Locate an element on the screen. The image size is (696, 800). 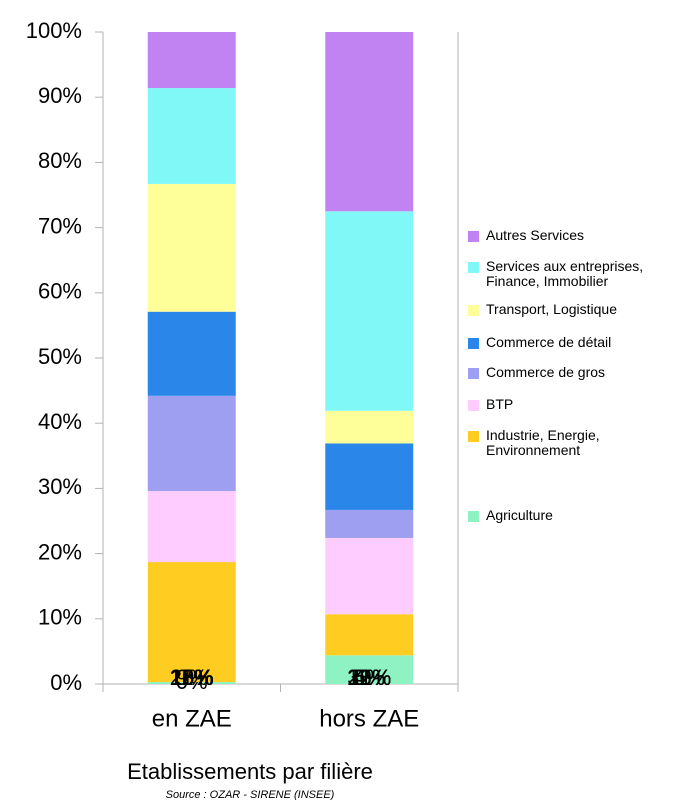
data-label: 15% is located at coordinates (192, 677).